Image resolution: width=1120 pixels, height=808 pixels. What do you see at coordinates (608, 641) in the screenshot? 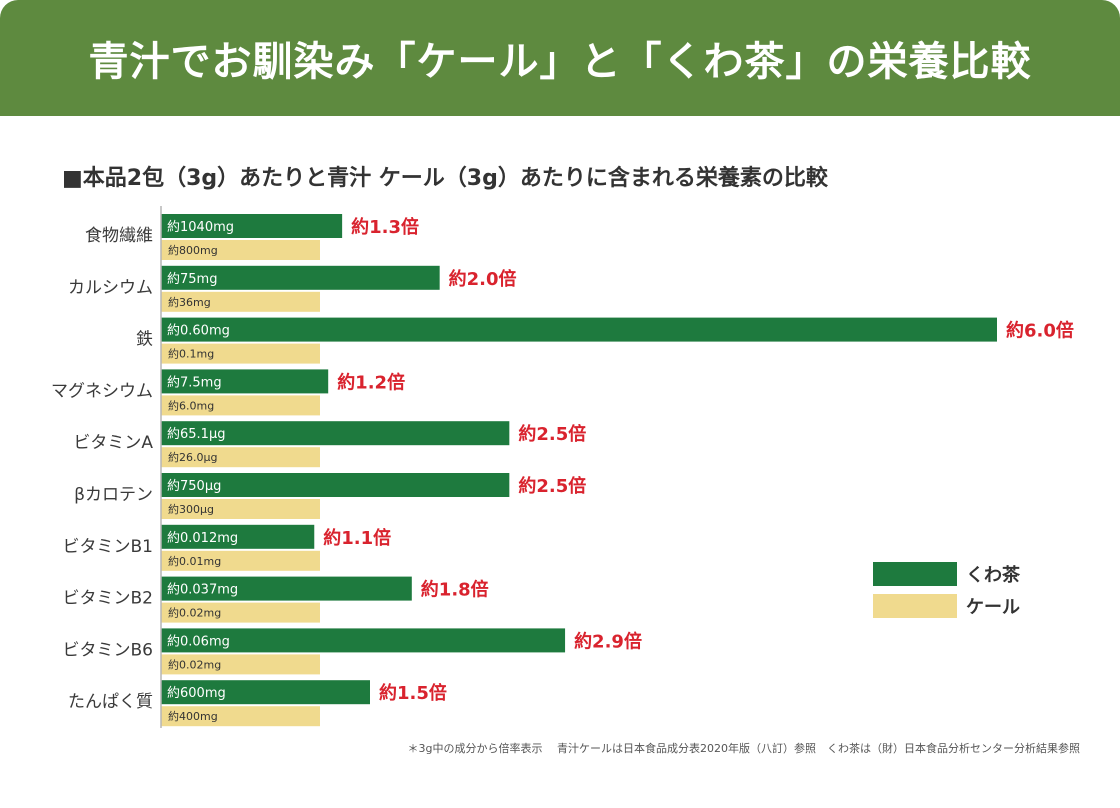
I see `ratio-label: 約2.9倍` at bounding box center [608, 641].